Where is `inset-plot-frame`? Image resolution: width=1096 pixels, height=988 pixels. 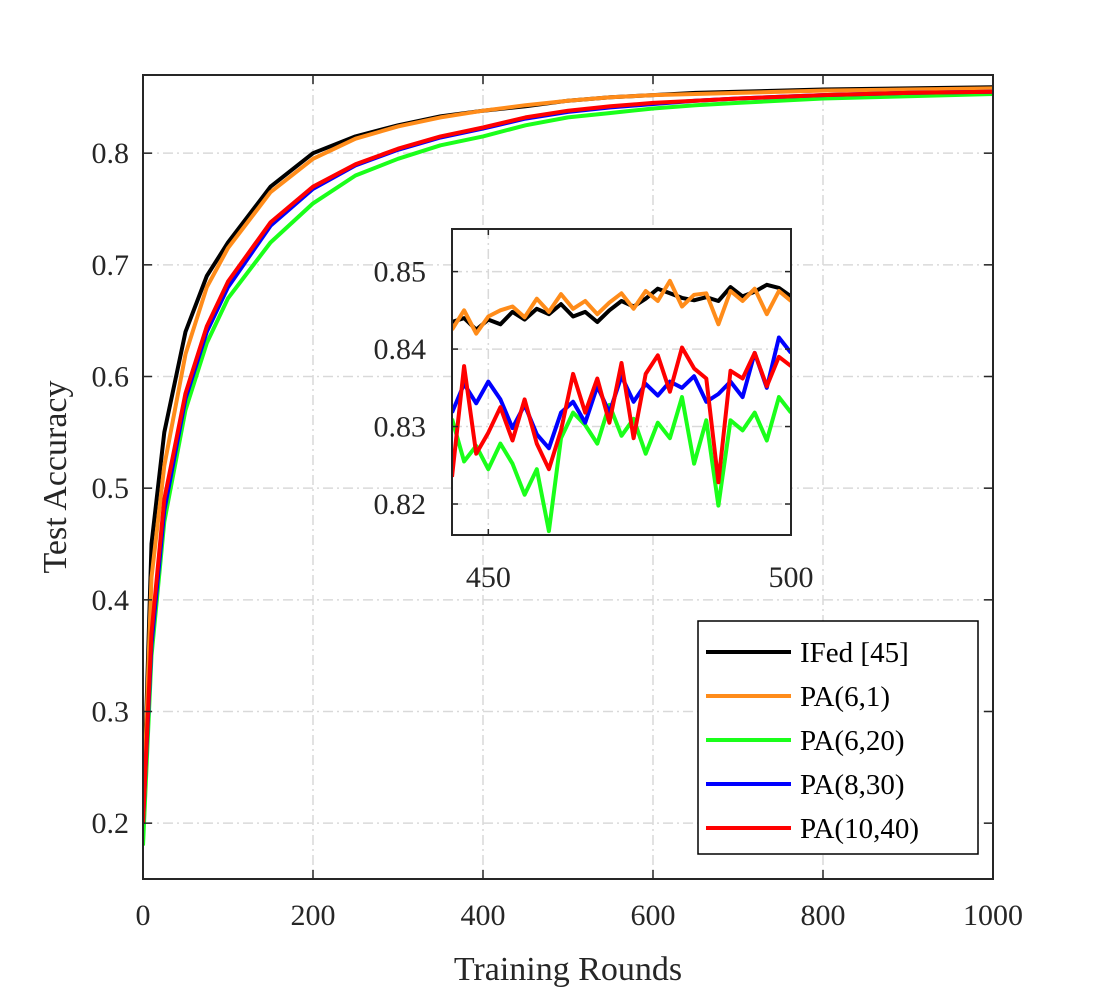 inset-plot-frame is located at coordinates (621, 382).